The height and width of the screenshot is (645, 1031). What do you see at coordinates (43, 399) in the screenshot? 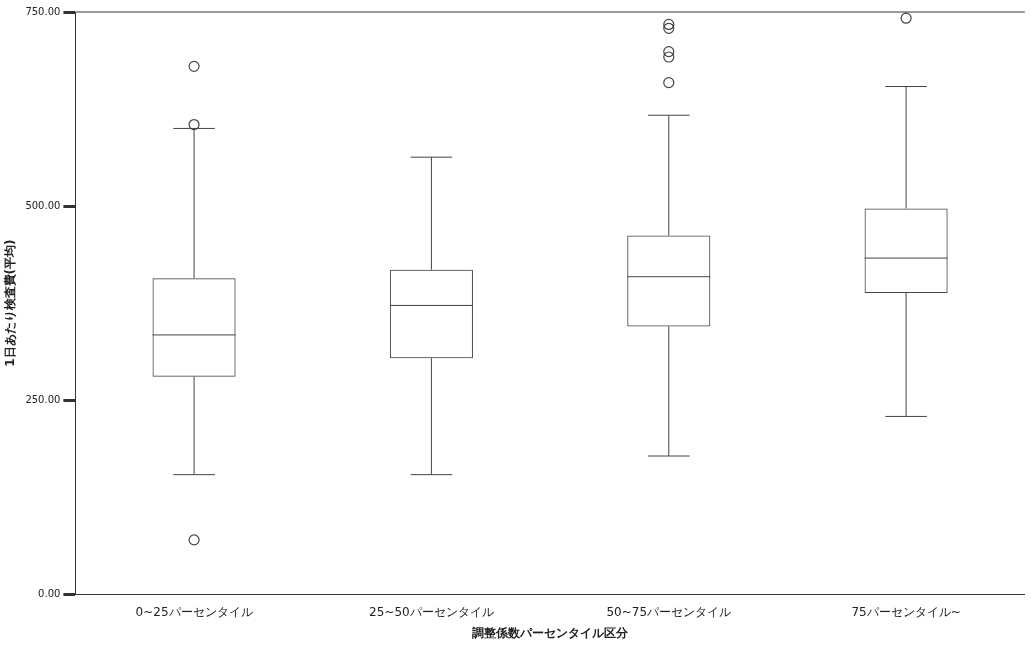
I see `y-tick-label: 250.00` at bounding box center [43, 399].